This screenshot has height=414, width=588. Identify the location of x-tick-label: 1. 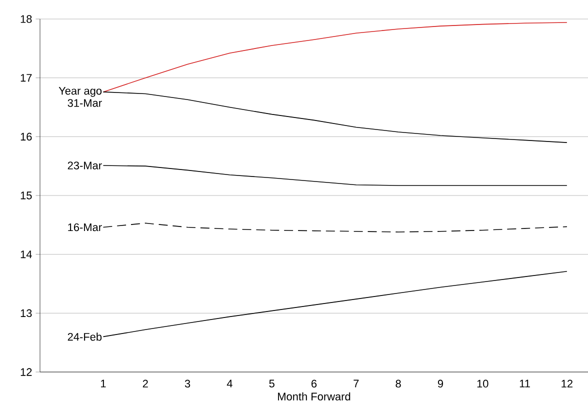
(103, 384).